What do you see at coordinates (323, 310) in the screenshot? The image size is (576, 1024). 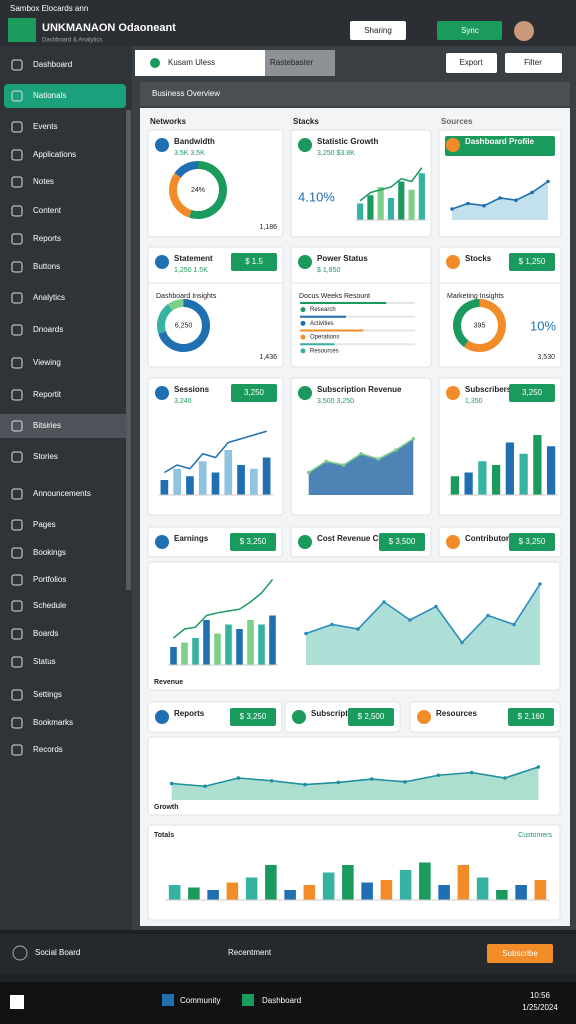 I see `progress-label: Research` at bounding box center [323, 310].